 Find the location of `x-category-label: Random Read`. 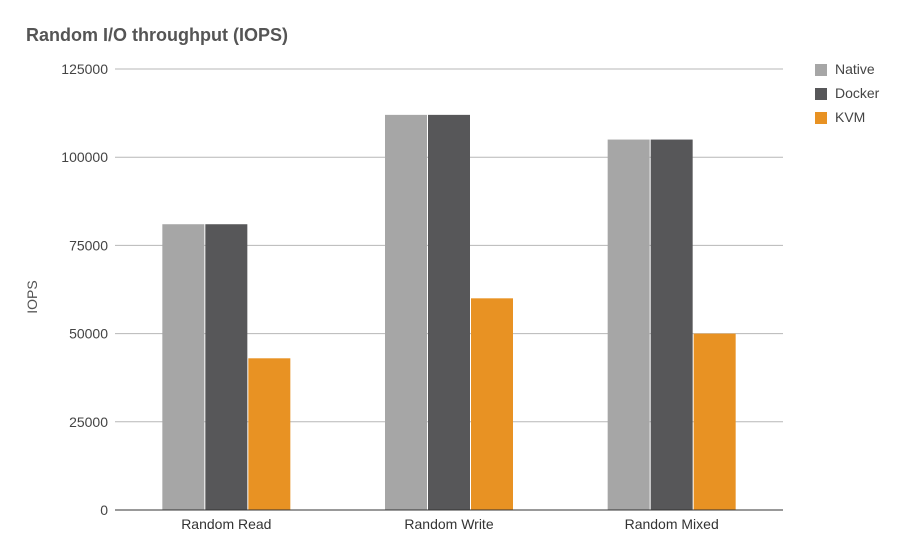

x-category-label: Random Read is located at coordinates (226, 524).